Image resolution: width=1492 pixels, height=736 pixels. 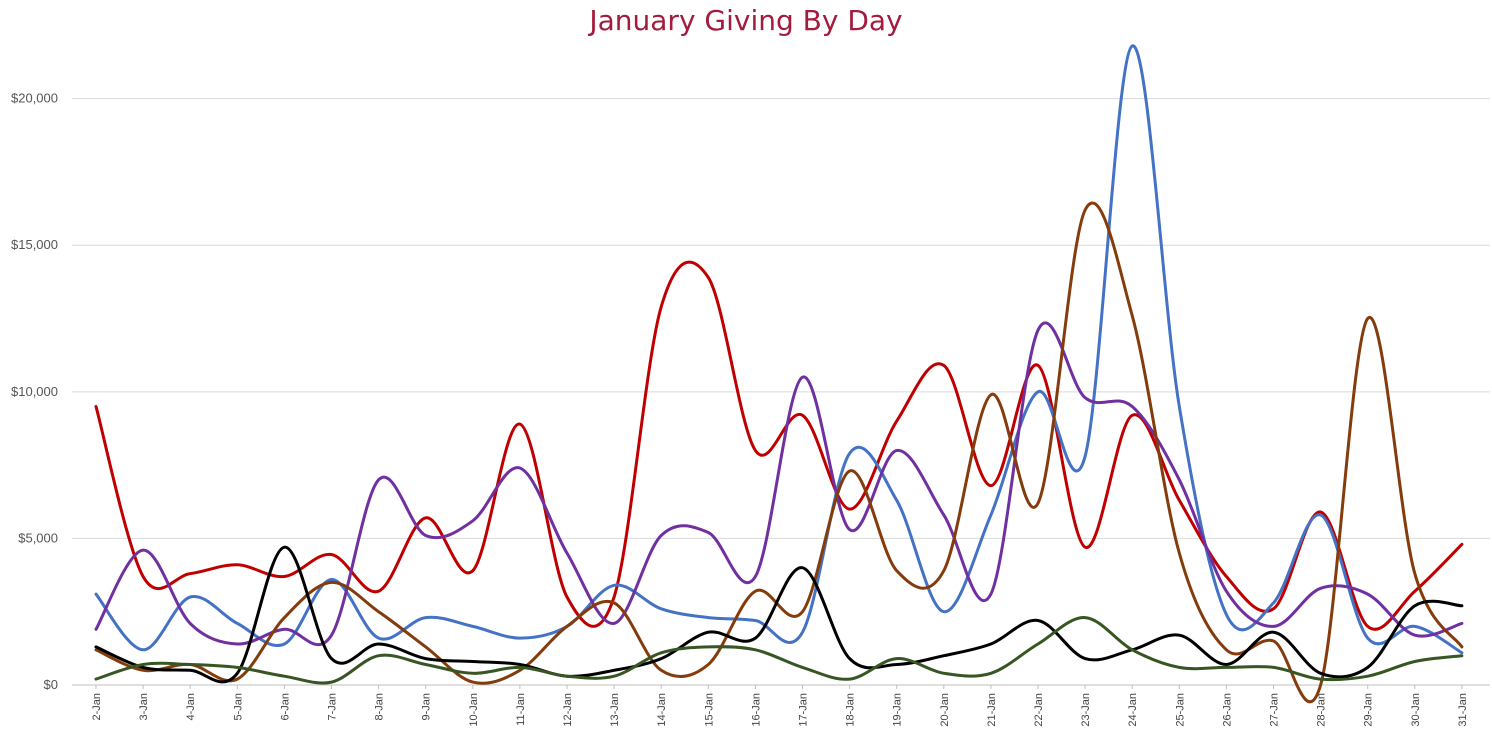 I want to click on x-tick-label: 23-Jan, so click(x=1086, y=710).